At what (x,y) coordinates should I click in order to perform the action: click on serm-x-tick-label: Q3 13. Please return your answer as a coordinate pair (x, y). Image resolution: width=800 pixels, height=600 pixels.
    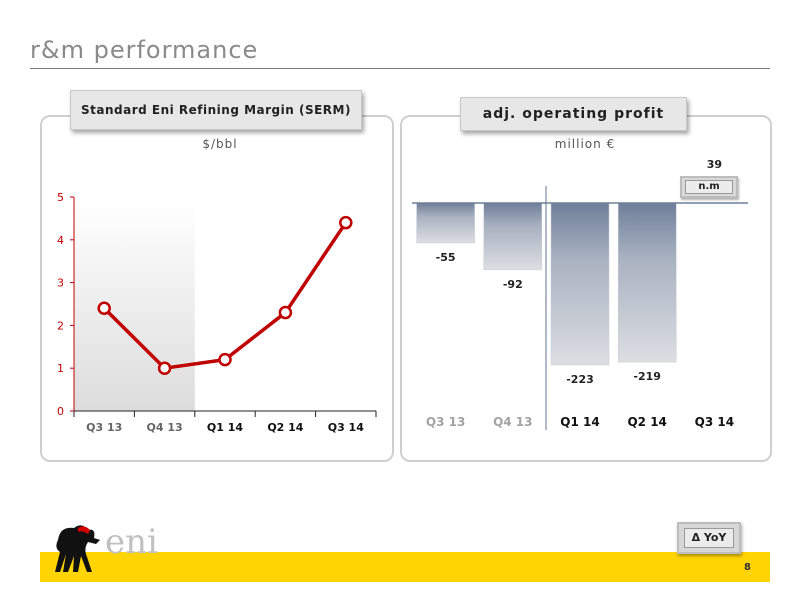
    Looking at the image, I should click on (104, 427).